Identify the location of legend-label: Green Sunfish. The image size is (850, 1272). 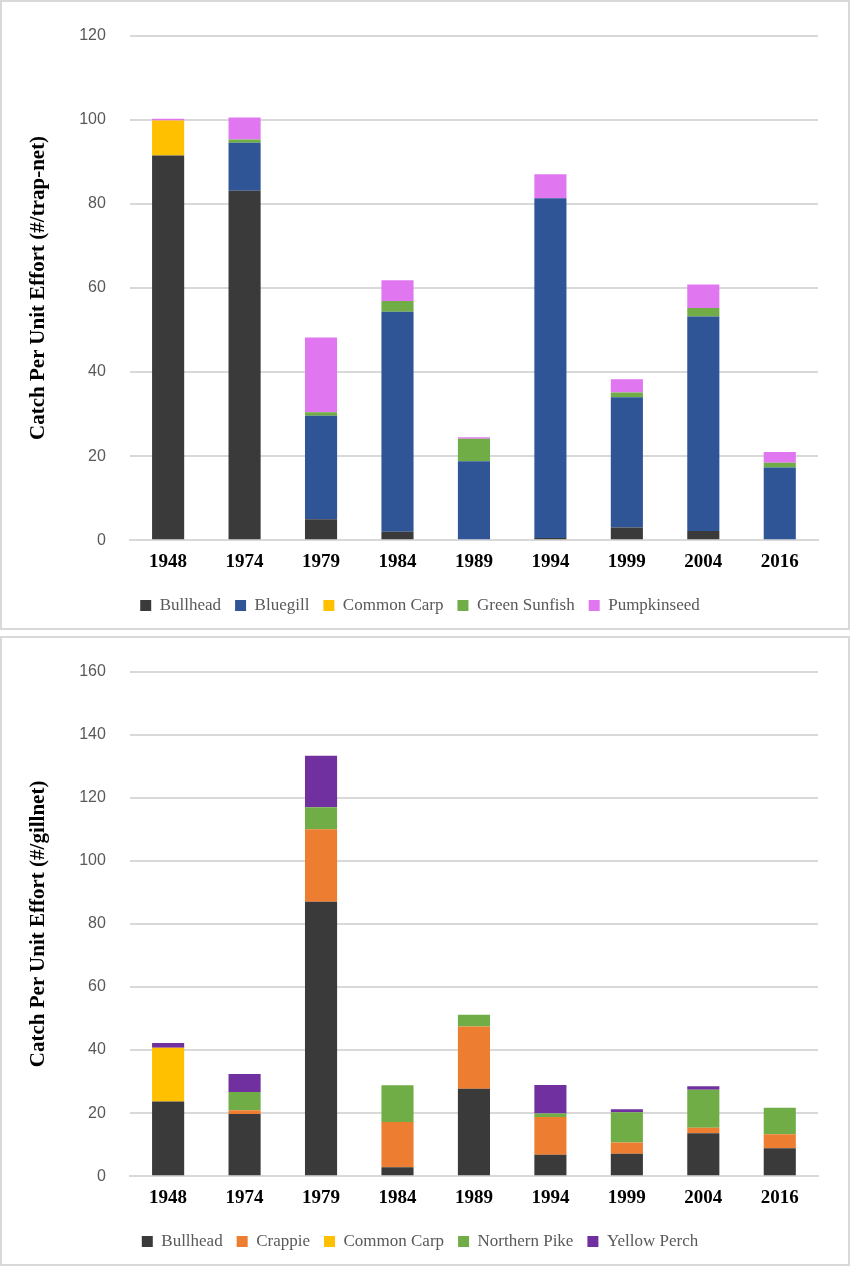
(526, 604).